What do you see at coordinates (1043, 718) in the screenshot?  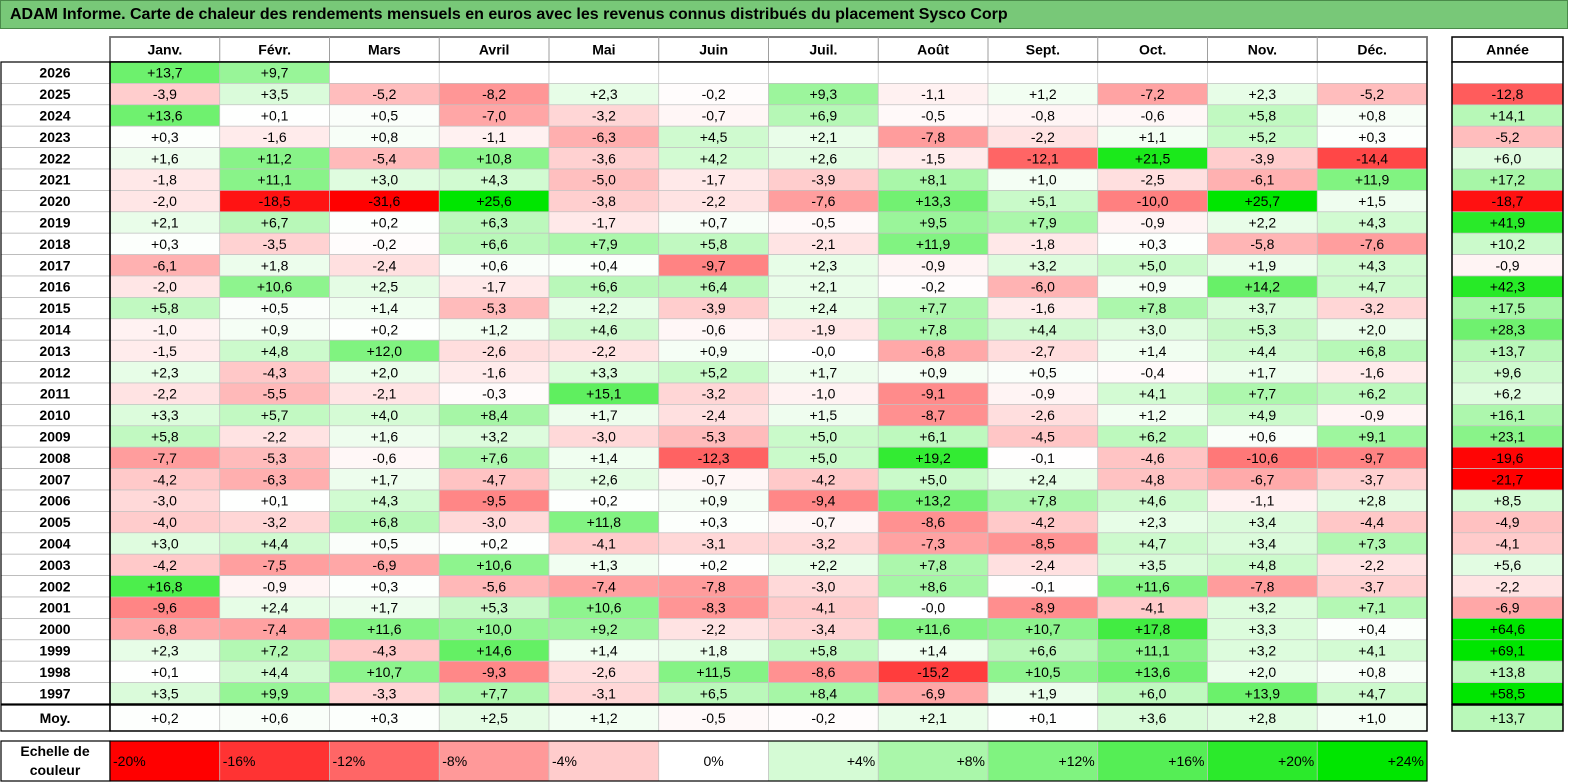 I see `average-value: +0,1` at bounding box center [1043, 718].